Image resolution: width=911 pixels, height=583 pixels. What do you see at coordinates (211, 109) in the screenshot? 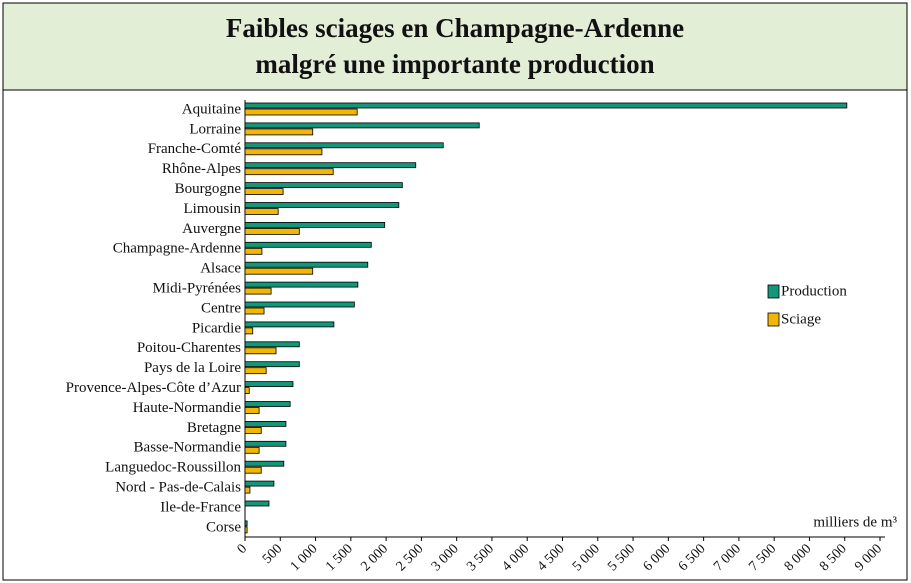
I see `y-tick-label: Aquitaine` at bounding box center [211, 109].